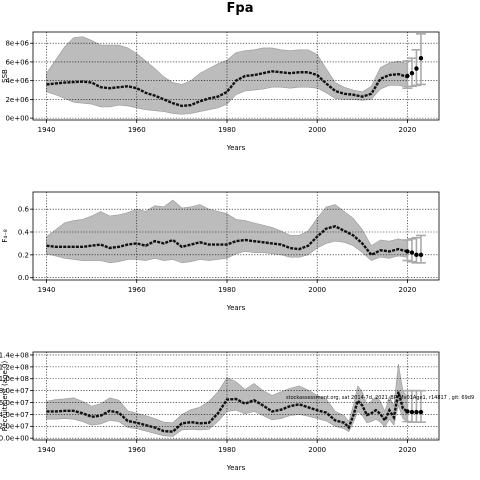 The image size is (480, 480). Describe the element at coordinates (317, 290) in the screenshot. I see `f-xtick-label-2000: 2000` at that location.